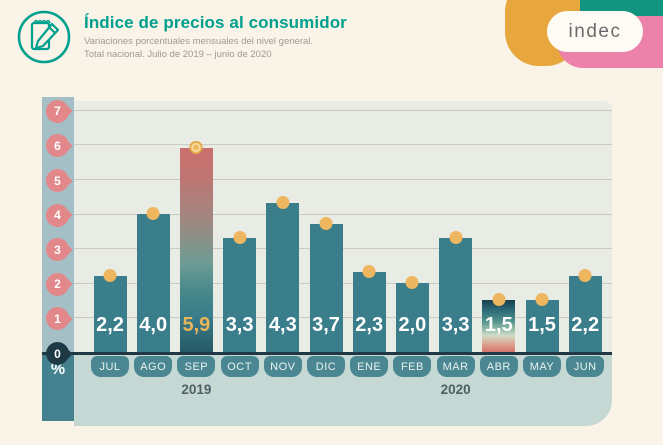 The width and height of the screenshot is (663, 445). I want to click on logo-wordmark-pill: indec, so click(595, 31).